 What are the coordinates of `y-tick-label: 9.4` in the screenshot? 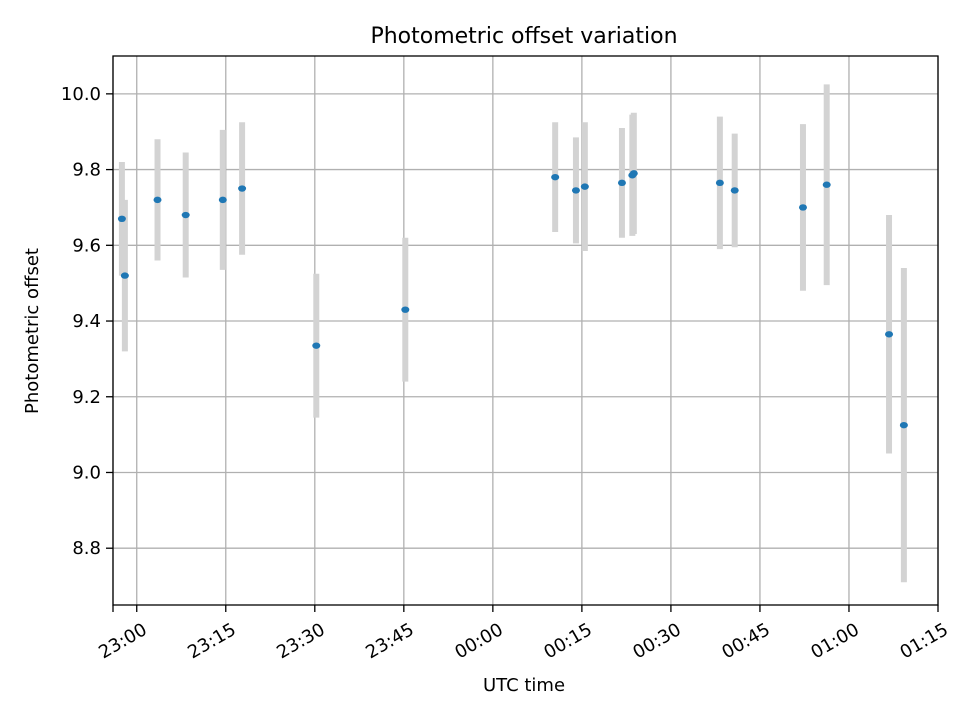 It's located at (86, 321).